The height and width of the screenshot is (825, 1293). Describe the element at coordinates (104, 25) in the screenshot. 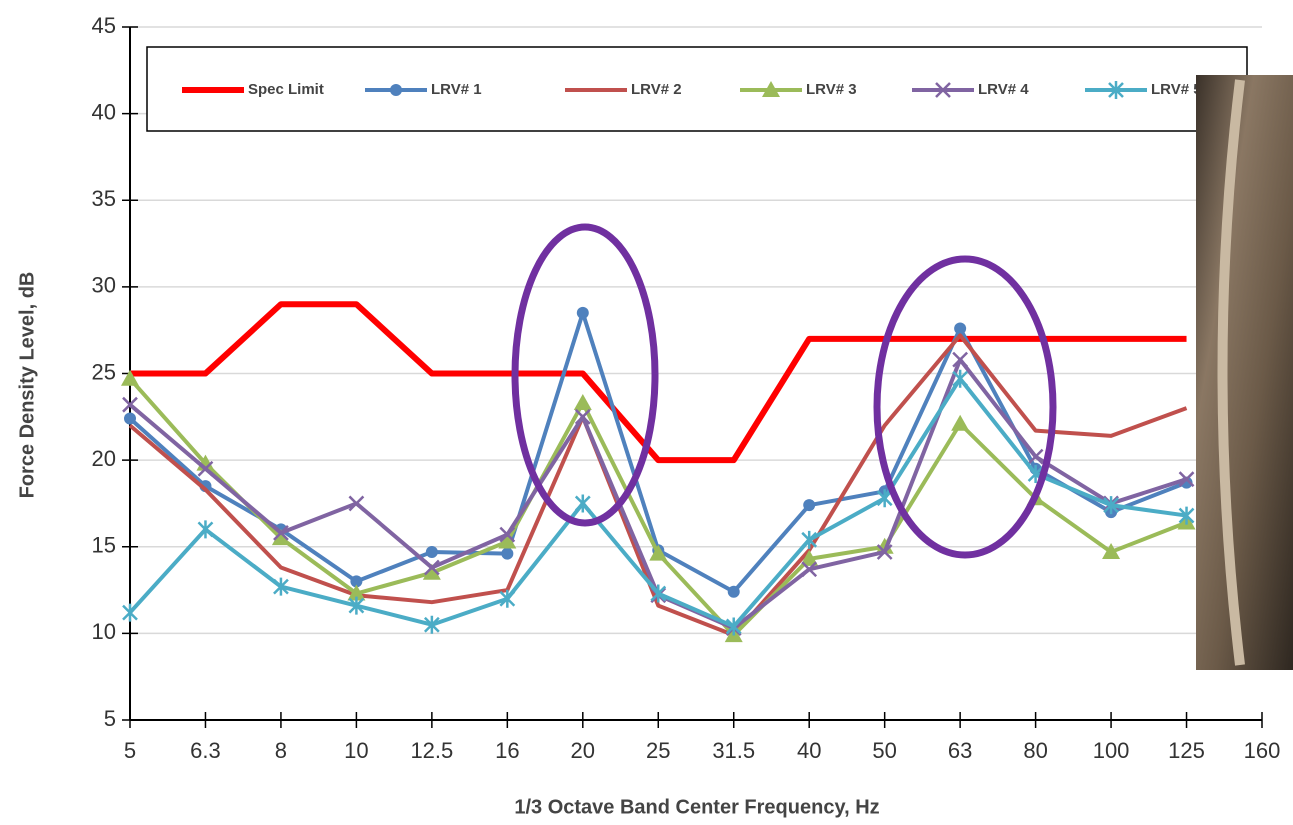

I see `y-tick-label: 45` at that location.